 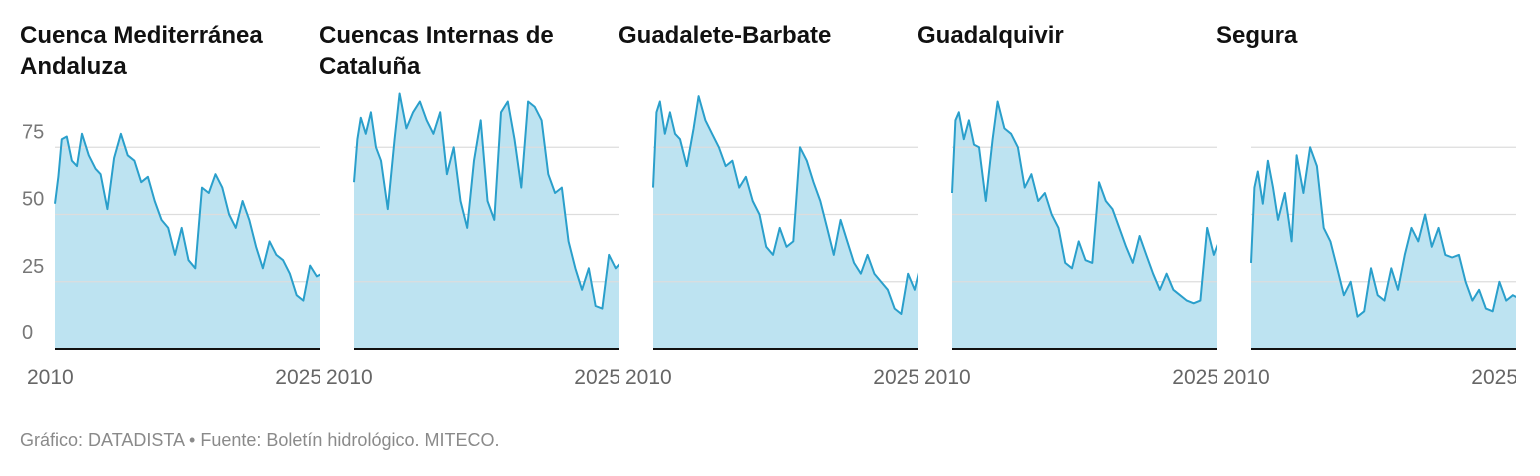 What do you see at coordinates (33, 267) in the screenshot?
I see `y-tick-label: 25` at bounding box center [33, 267].